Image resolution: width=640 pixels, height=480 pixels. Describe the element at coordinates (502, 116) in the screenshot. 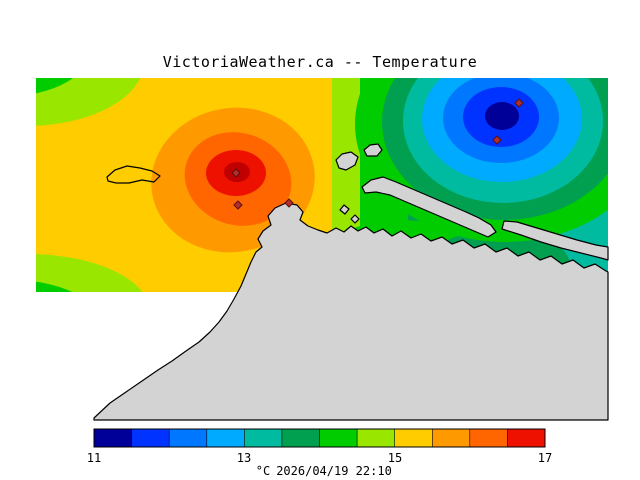

I see `cold-core-navy` at that location.